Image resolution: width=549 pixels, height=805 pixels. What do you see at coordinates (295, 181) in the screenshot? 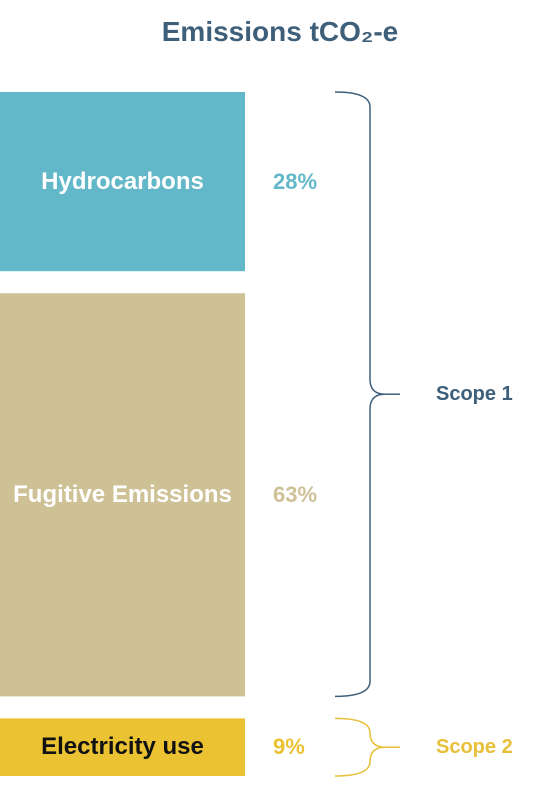
I see `value-label: 28%` at bounding box center [295, 181].